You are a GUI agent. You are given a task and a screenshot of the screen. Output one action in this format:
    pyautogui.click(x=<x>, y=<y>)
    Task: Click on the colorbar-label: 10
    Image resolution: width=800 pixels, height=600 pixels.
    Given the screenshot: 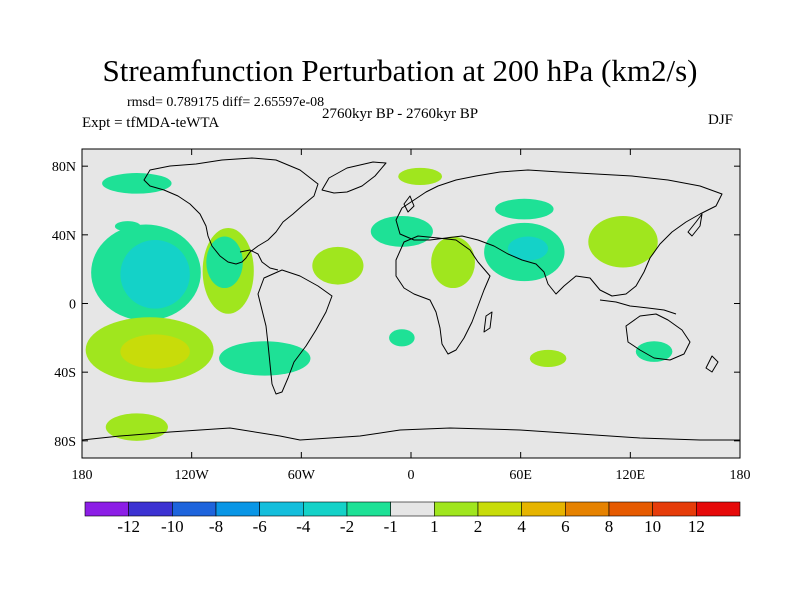 What is the action you would take?
    pyautogui.click(x=652, y=526)
    